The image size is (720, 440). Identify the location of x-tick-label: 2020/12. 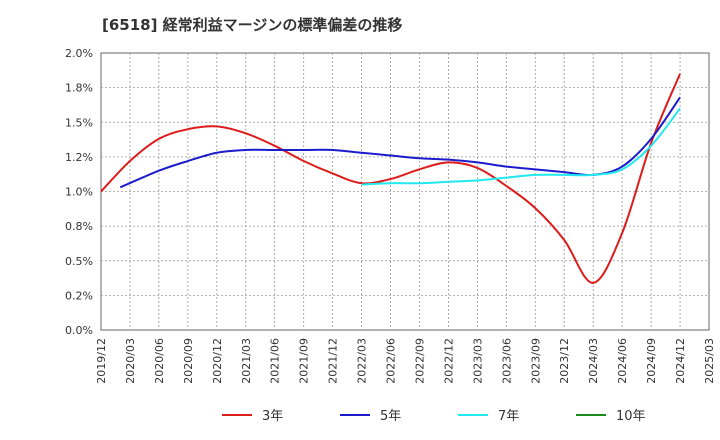
(217, 361).